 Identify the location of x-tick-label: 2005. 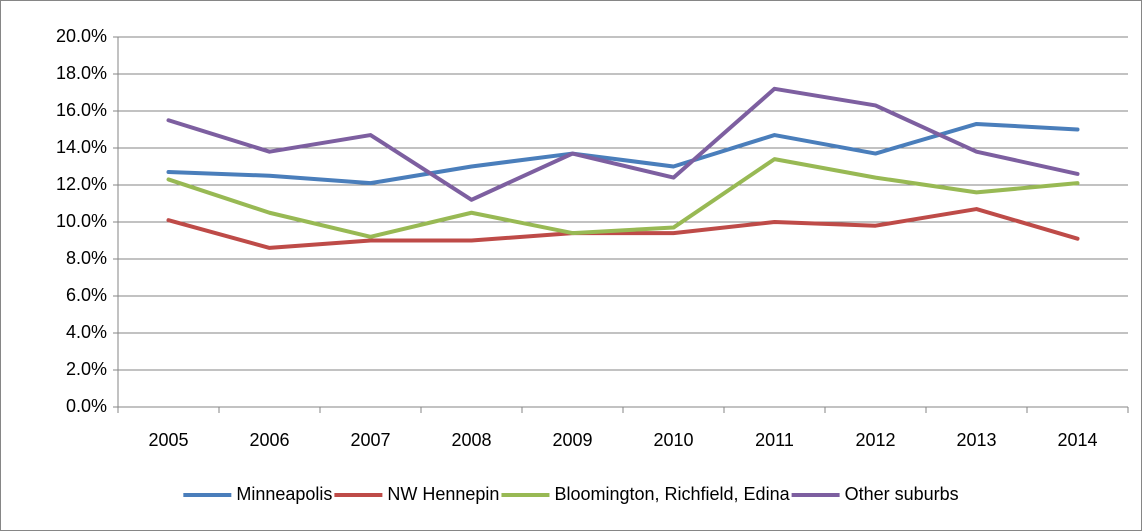
(168, 440).